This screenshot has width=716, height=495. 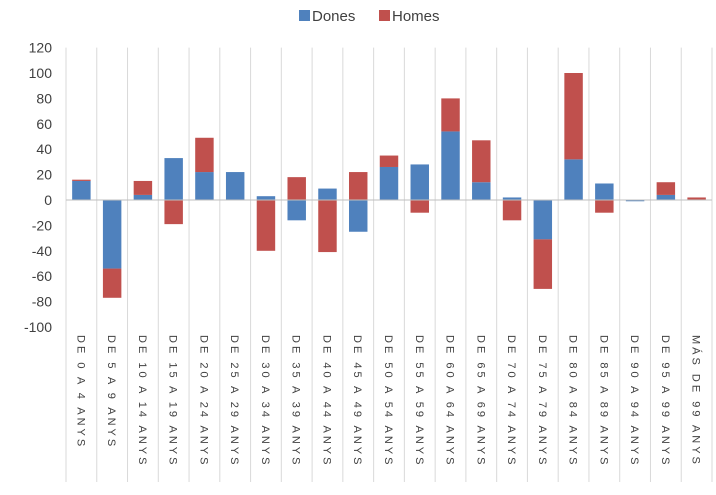 I want to click on x-tick-label: DE 55 A 59 ANYS, so click(x=419, y=401).